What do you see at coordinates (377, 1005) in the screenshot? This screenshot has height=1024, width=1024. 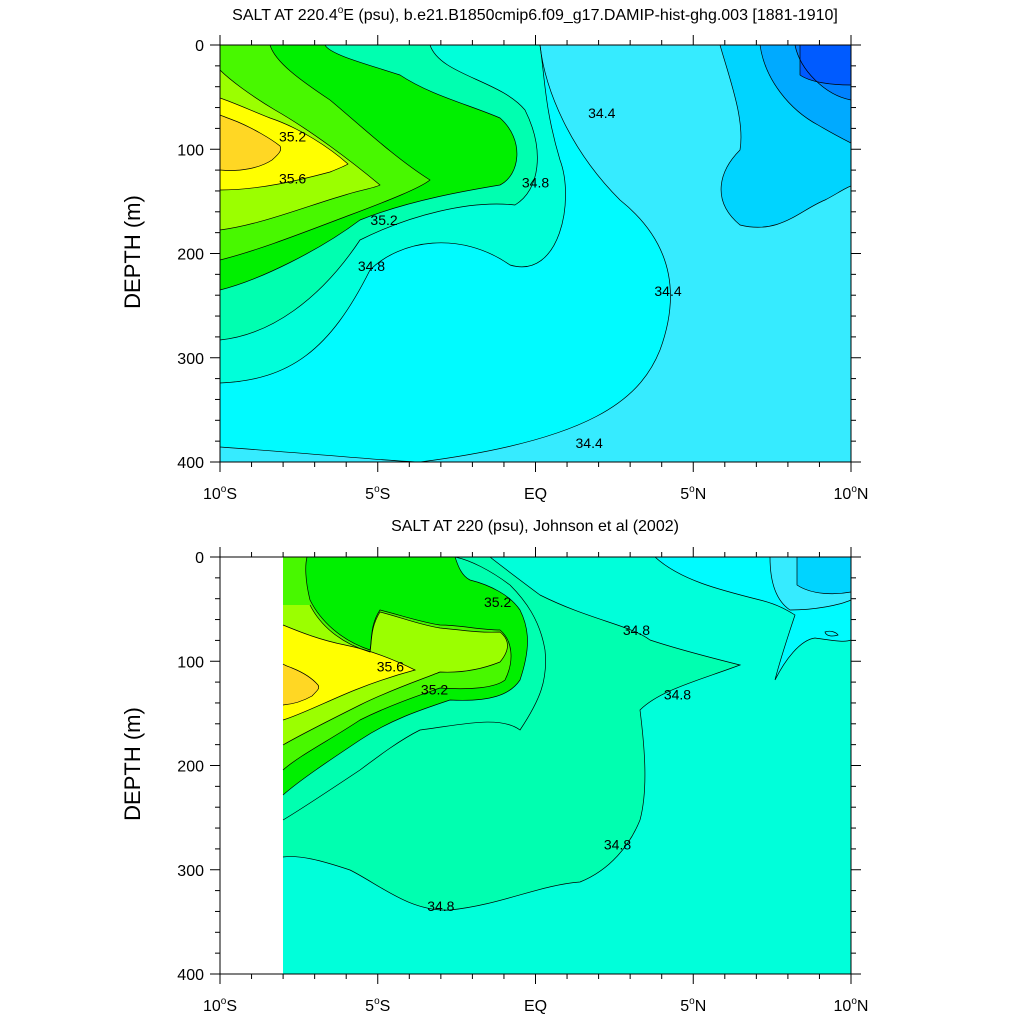 I see `obs-x-tick-label: 5oS` at bounding box center [377, 1005].